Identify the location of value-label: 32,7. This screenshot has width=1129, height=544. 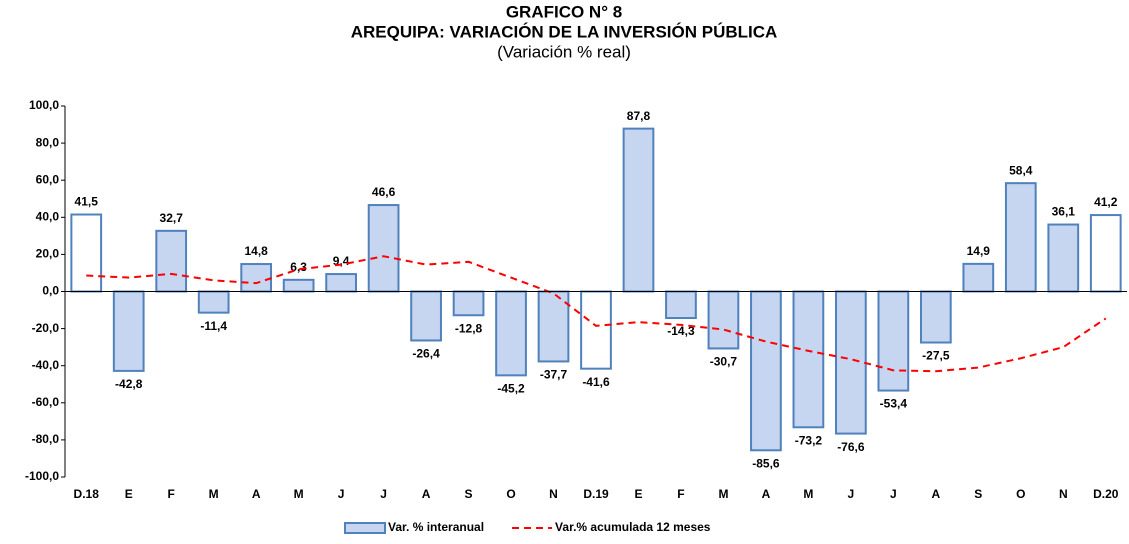
(172, 218).